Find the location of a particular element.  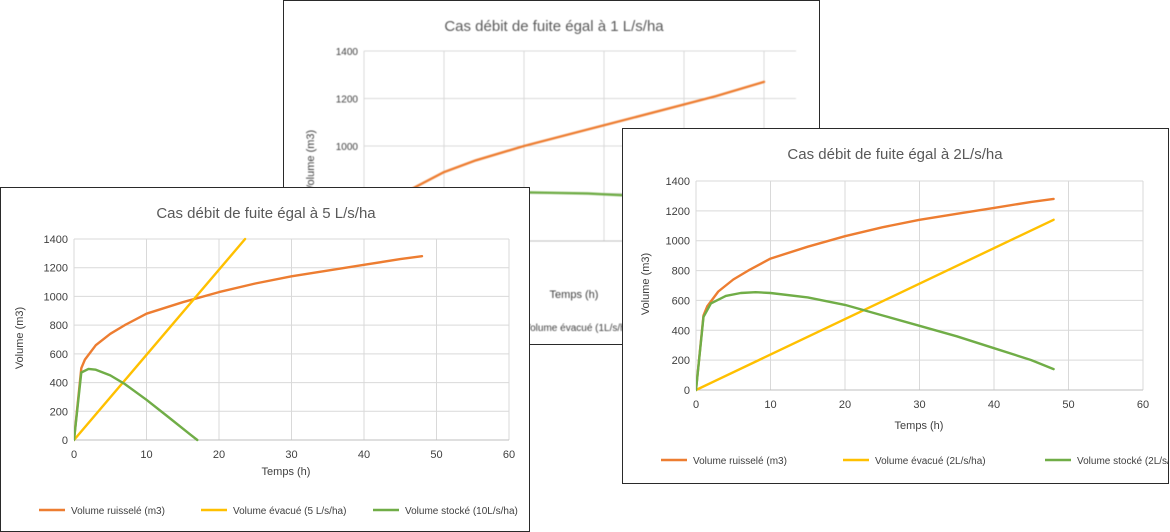

legend-label: Volume évacué (5 L/s/ha) is located at coordinates (289, 511).